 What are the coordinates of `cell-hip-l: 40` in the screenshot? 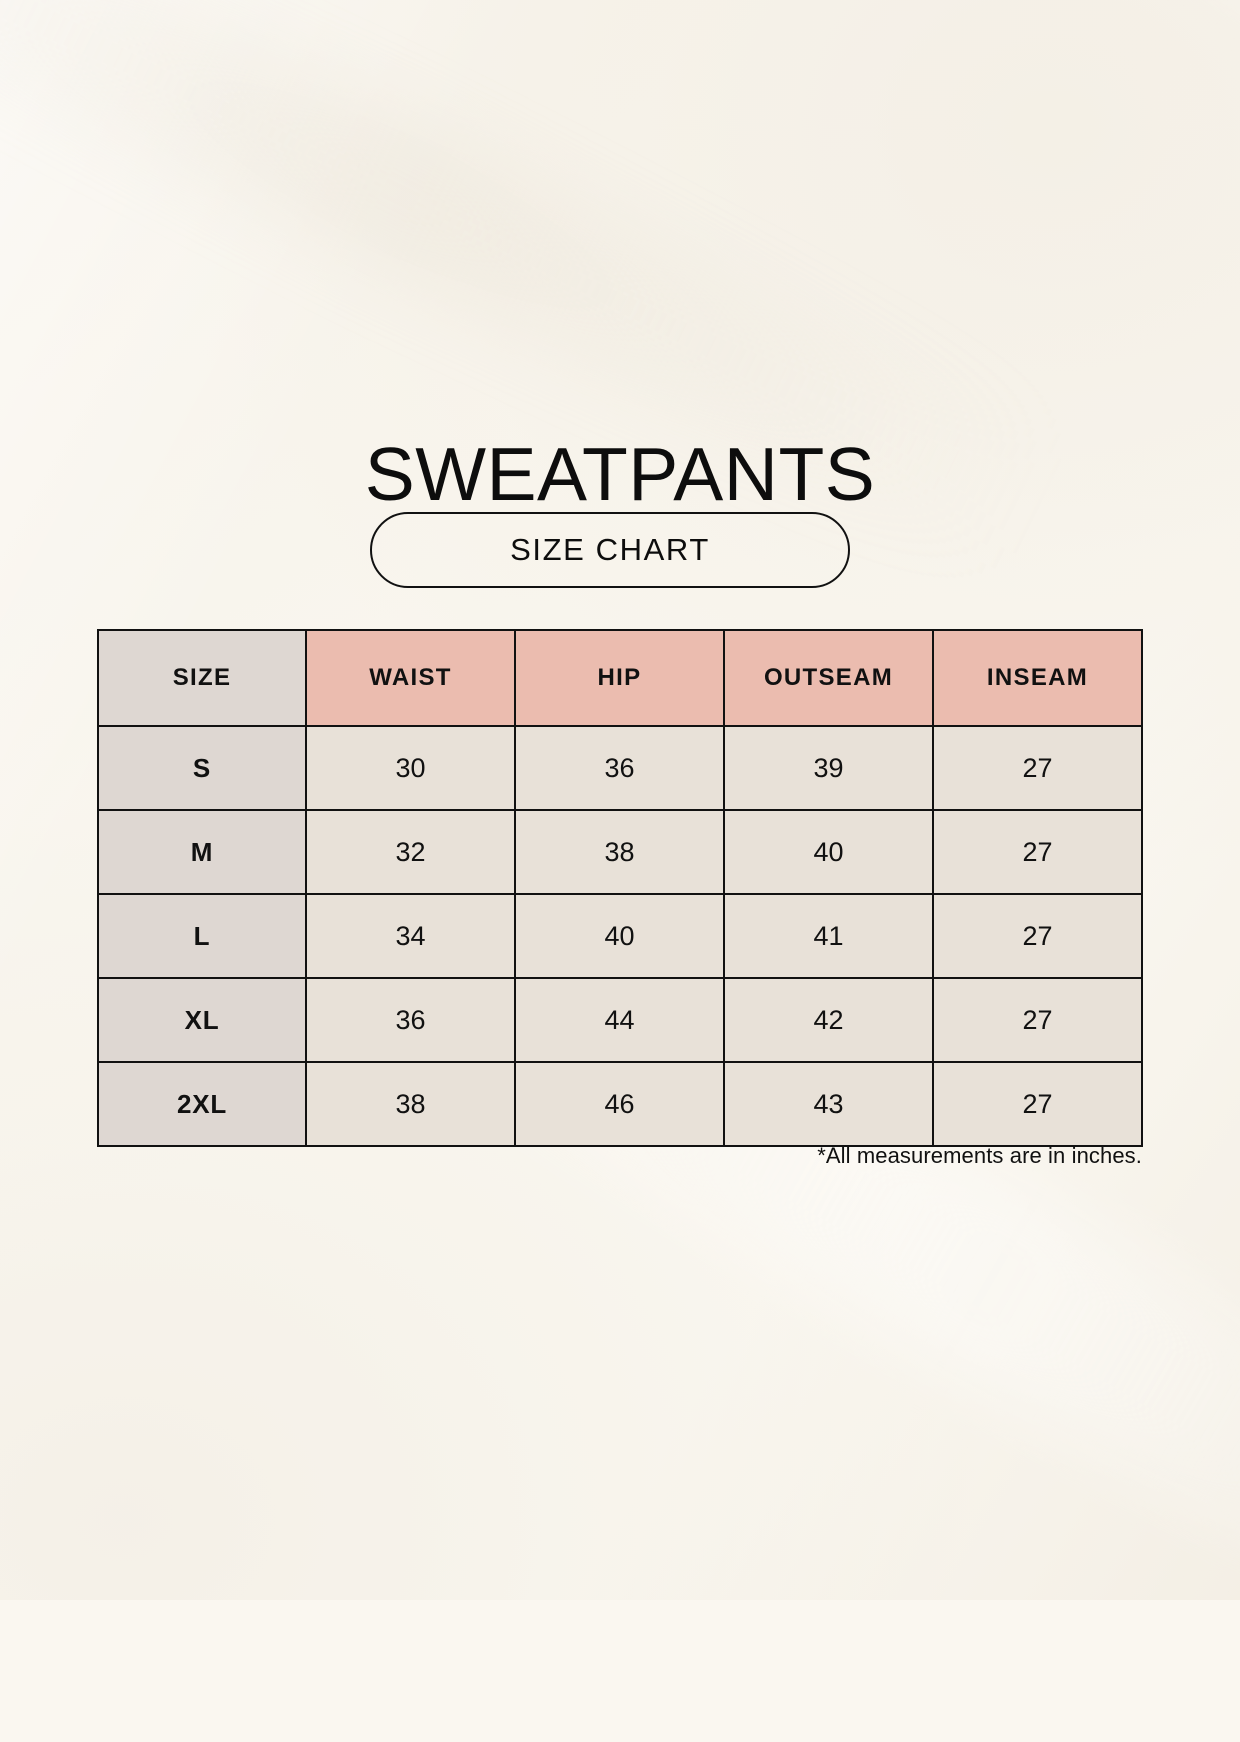 It's located at (619, 936).